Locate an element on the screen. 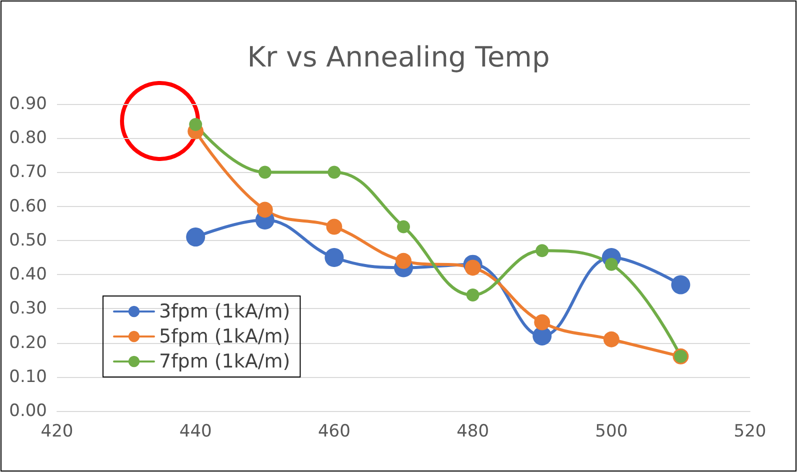  x-tick-label: 460 is located at coordinates (334, 432).